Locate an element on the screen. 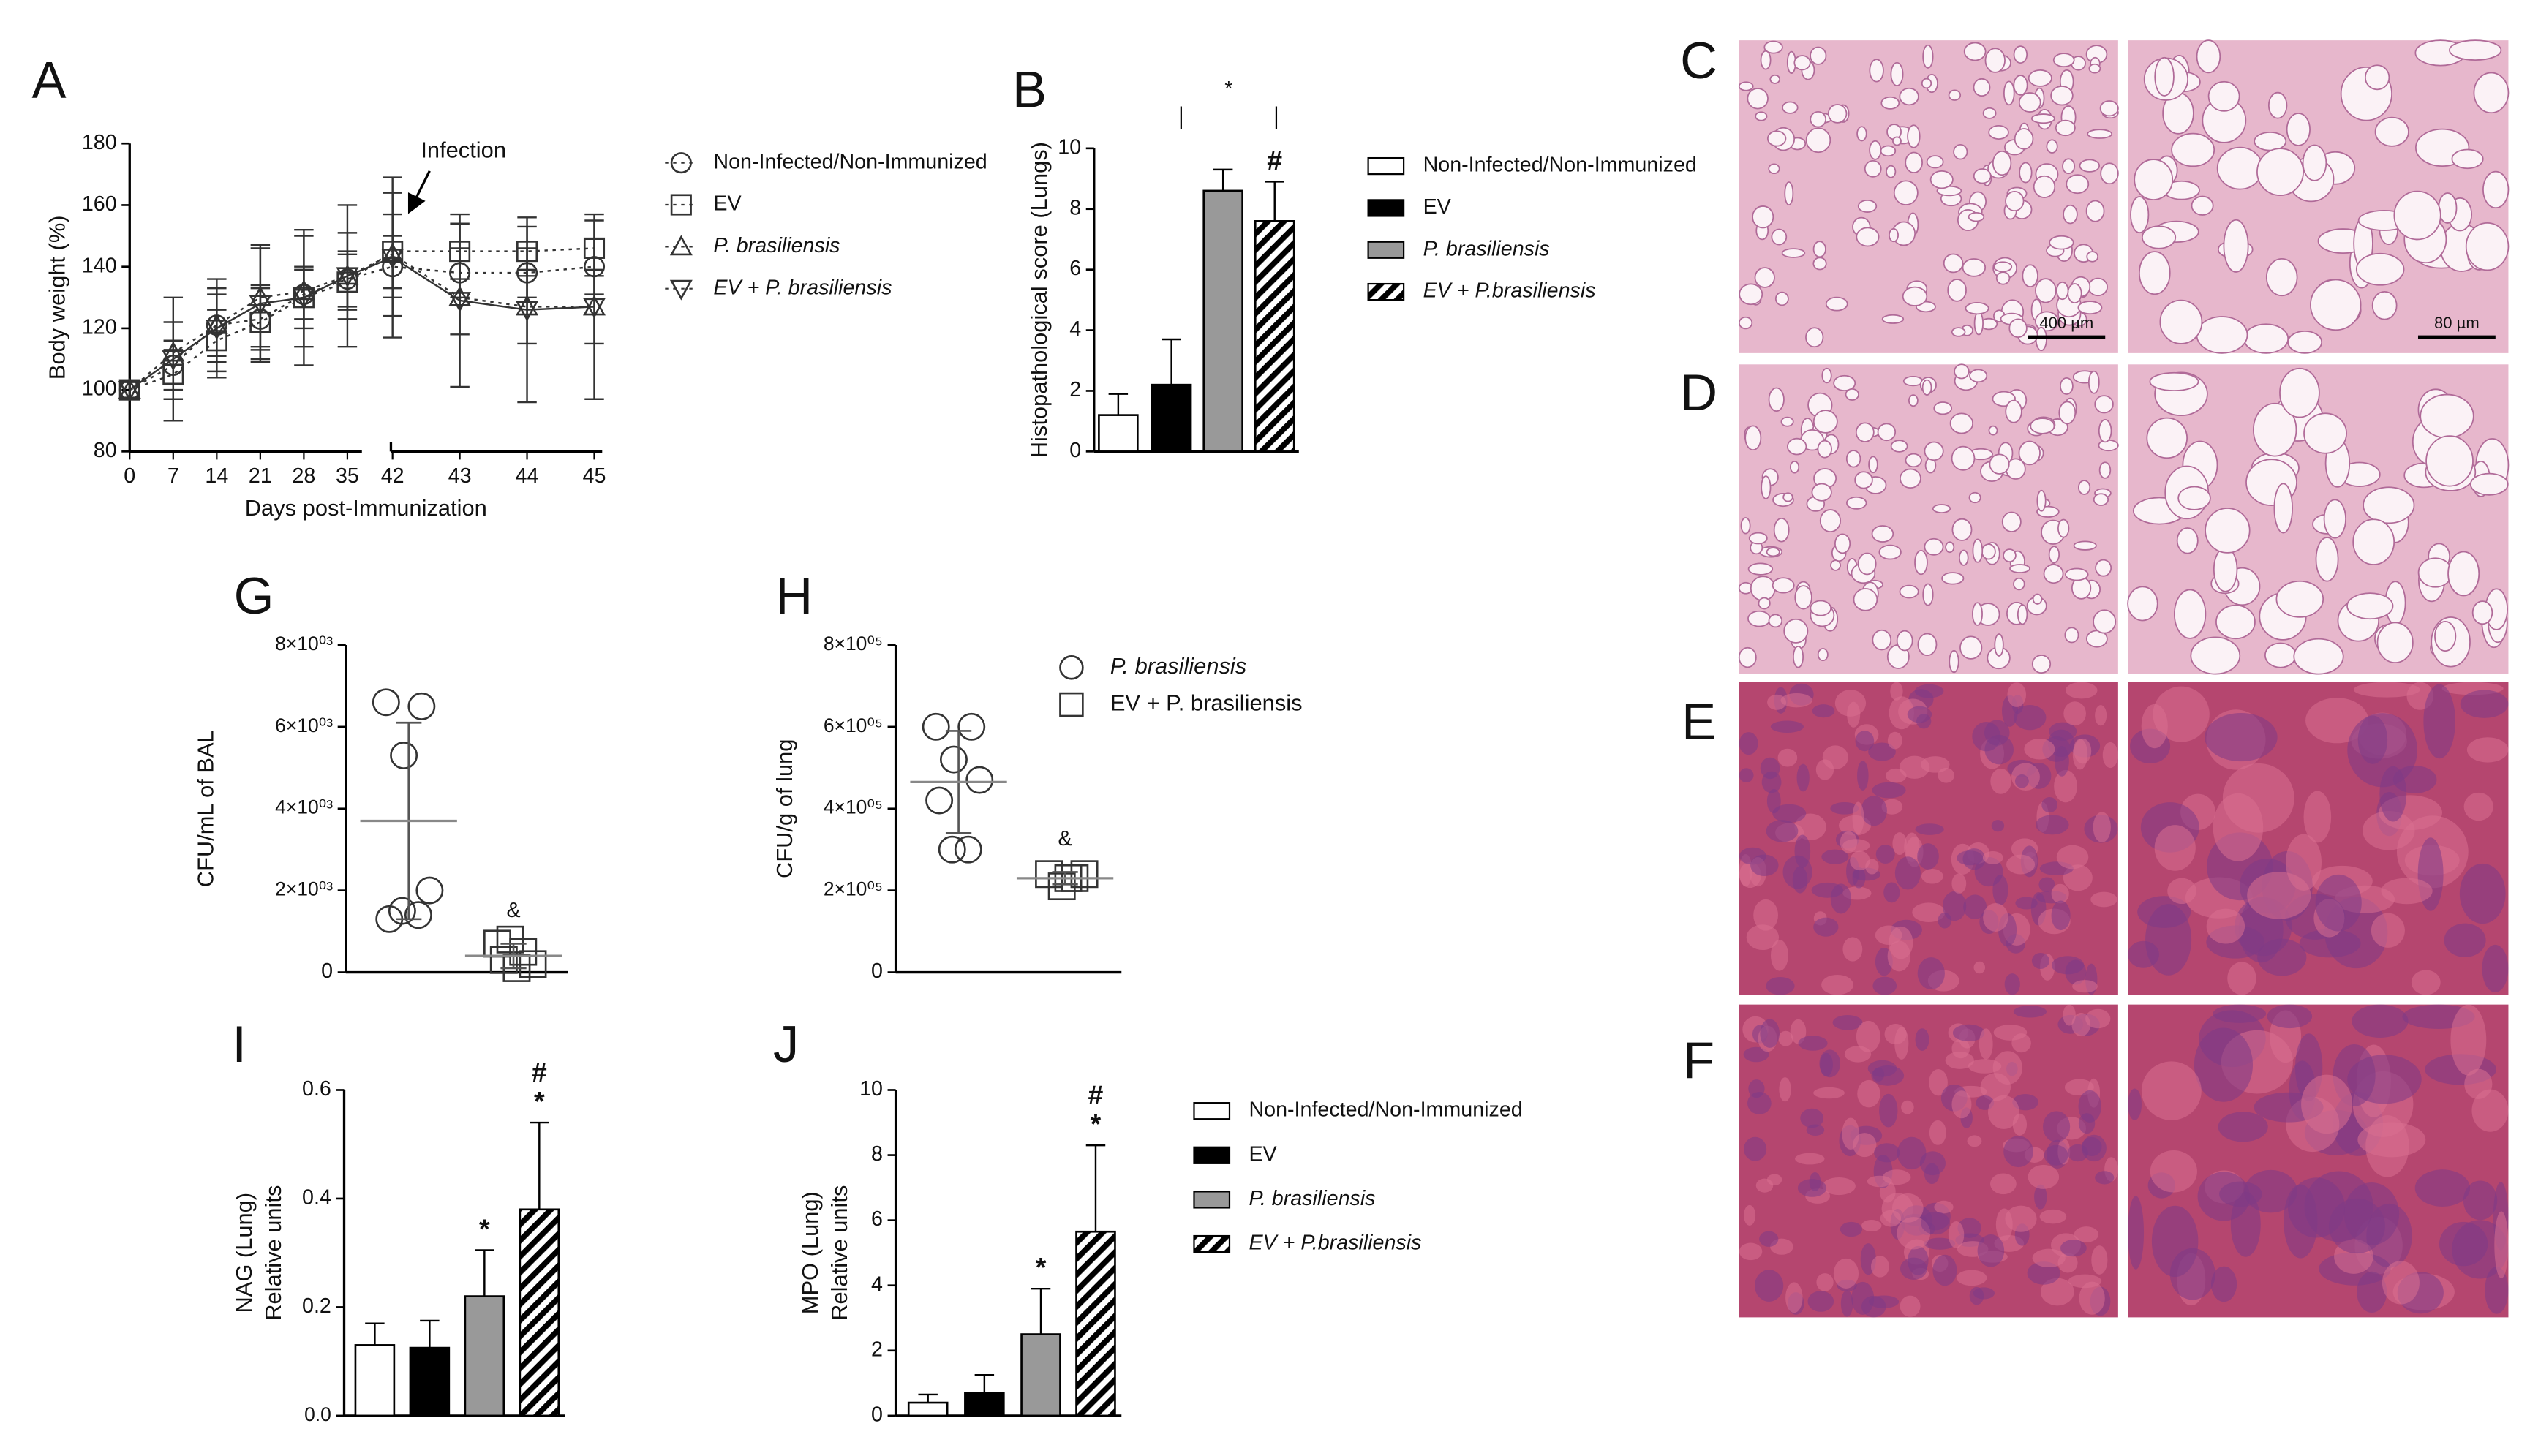 This screenshot has width=2530, height=1456. legend-swatch is located at coordinates (1386, 291).